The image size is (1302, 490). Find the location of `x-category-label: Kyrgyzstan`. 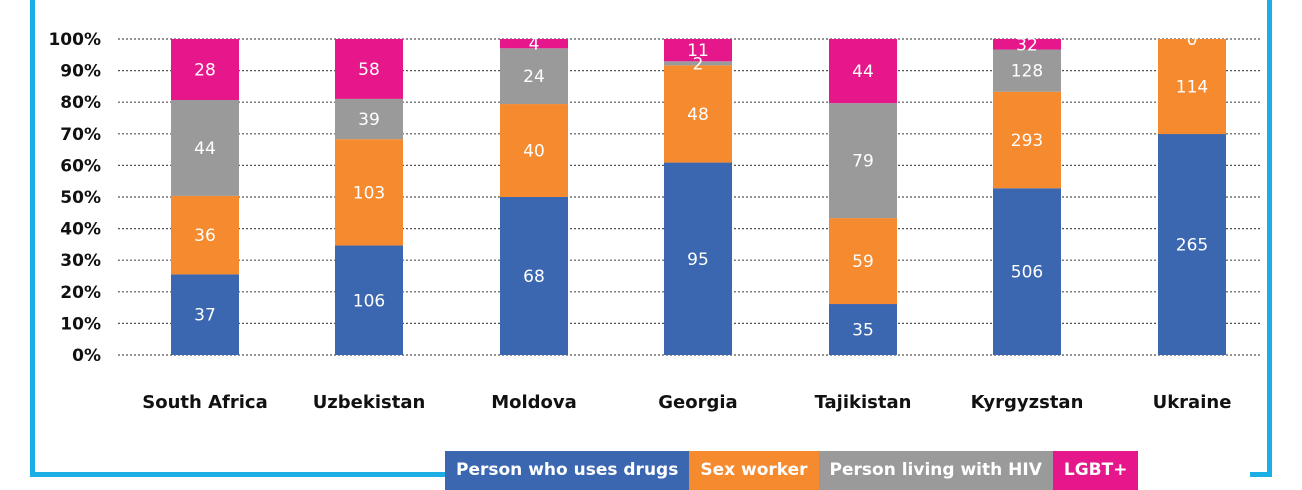

x-category-label: Kyrgyzstan is located at coordinates (1027, 402).